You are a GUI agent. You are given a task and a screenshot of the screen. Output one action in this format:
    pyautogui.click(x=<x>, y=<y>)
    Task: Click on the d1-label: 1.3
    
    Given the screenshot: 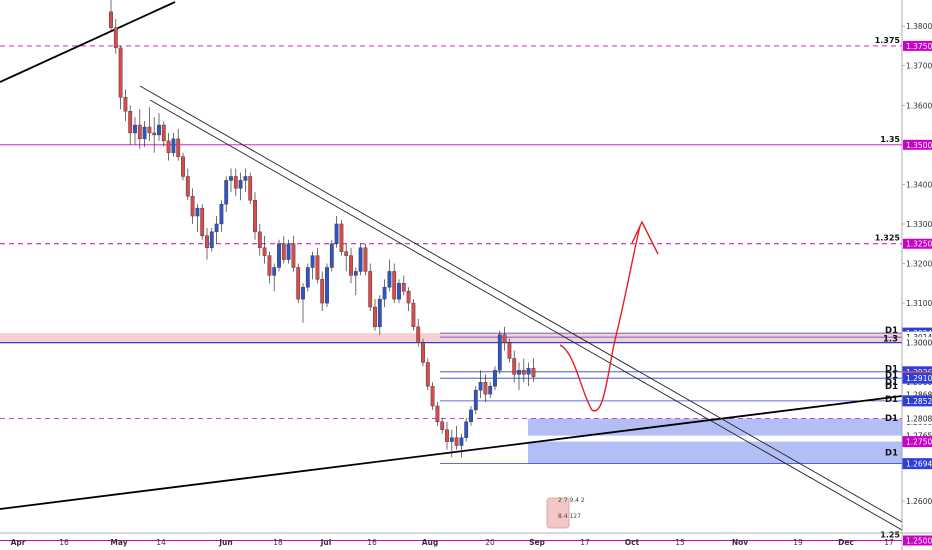 What is the action you would take?
    pyautogui.click(x=890, y=339)
    